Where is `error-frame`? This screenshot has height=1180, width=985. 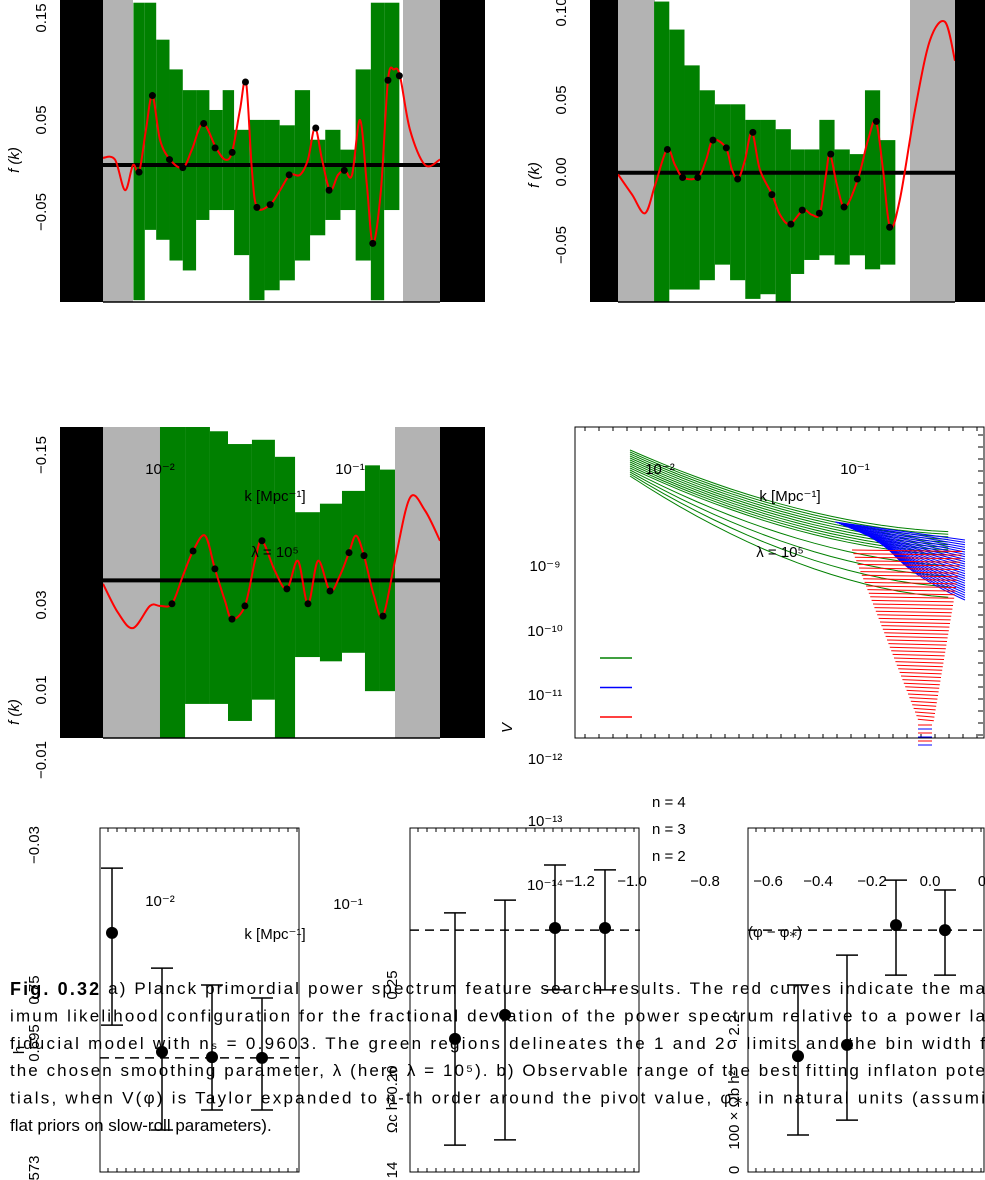
error-frame is located at coordinates (524, 1000).